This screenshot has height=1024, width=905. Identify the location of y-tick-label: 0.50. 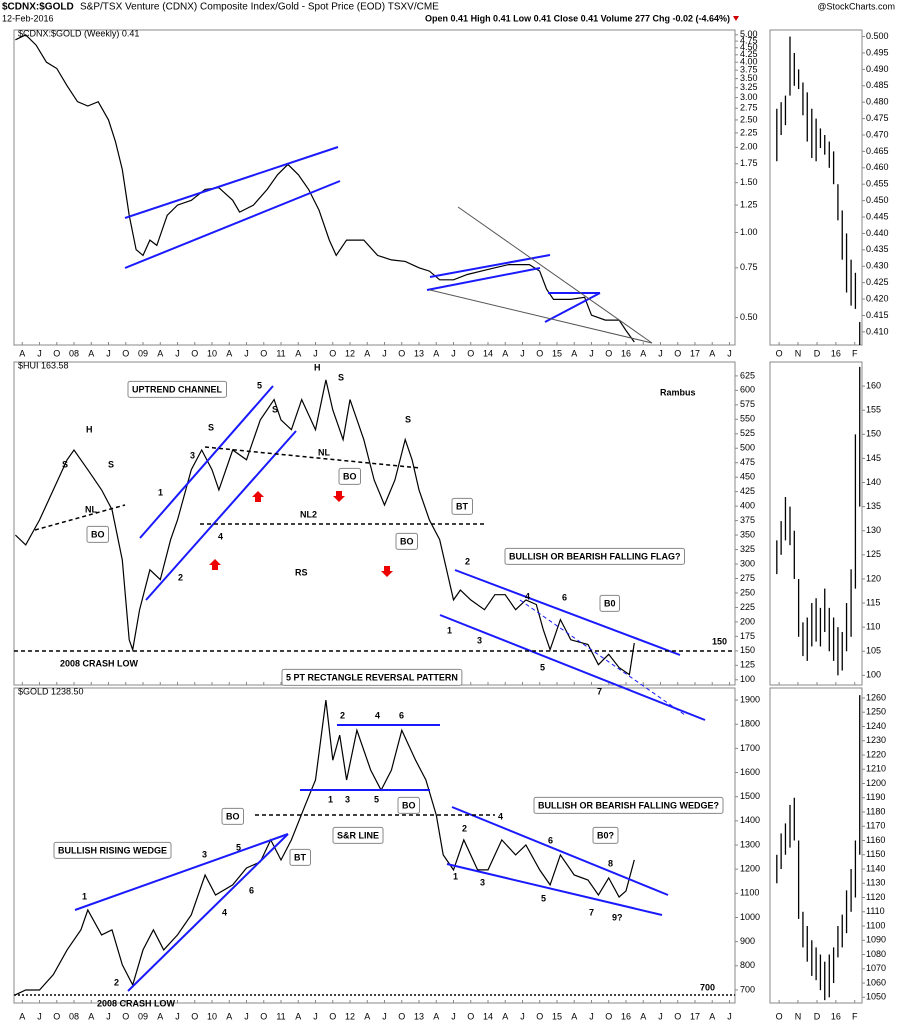
(749, 317).